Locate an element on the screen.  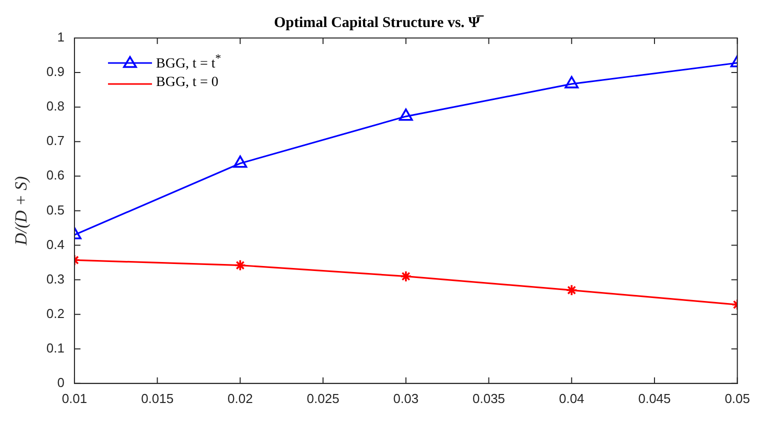
x-tick-label: 0.02 is located at coordinates (240, 398).